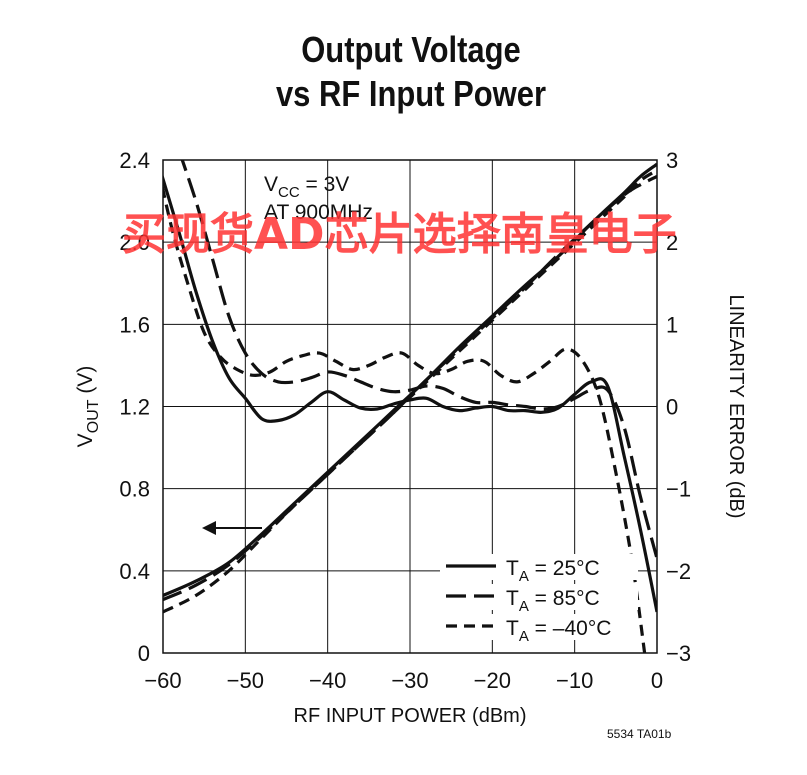 This screenshot has width=807, height=775. Describe the element at coordinates (678, 571) in the screenshot. I see `y2-tick-label: −2` at that location.